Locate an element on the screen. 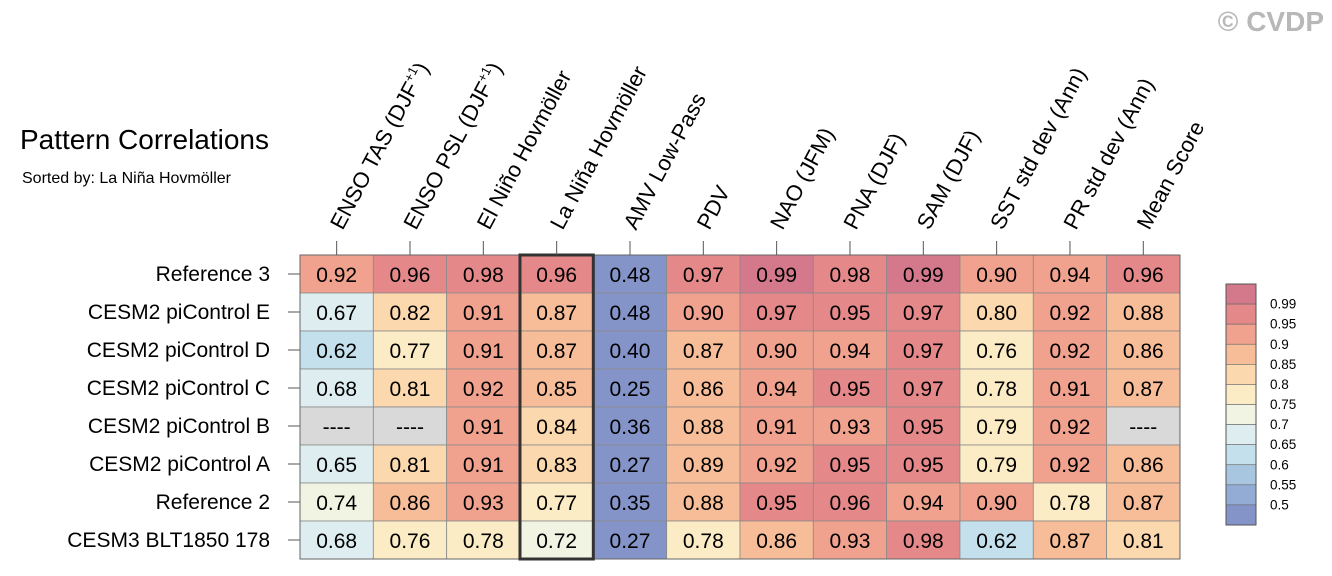 The width and height of the screenshot is (1332, 576). chart-title: Pattern Correlations is located at coordinates (145, 139).